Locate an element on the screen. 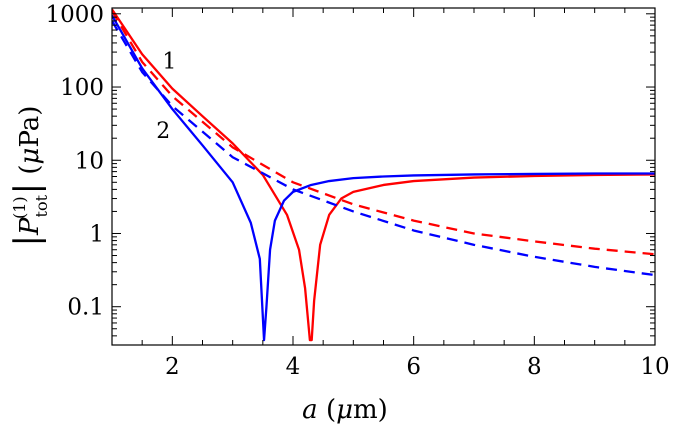  y-tick-label: 1000 is located at coordinates (74, 15).